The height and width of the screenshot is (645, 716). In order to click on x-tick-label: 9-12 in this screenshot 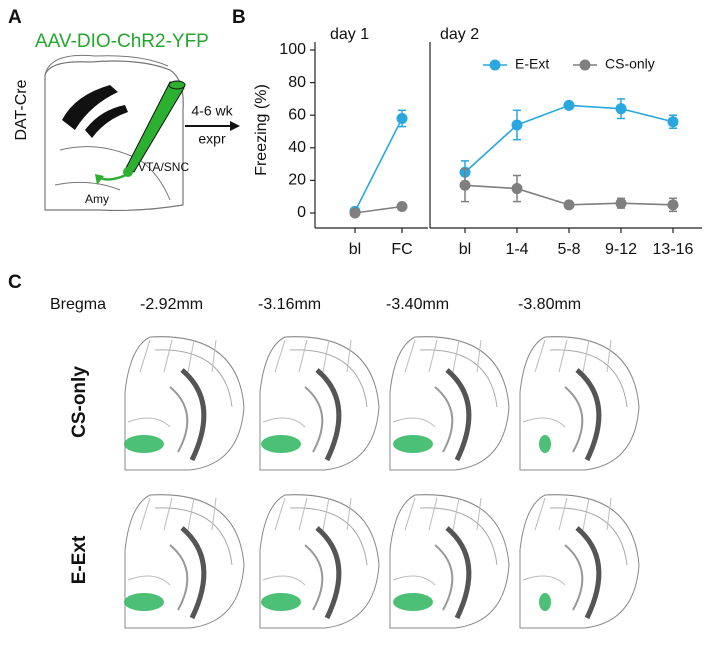, I will do `click(621, 249)`.